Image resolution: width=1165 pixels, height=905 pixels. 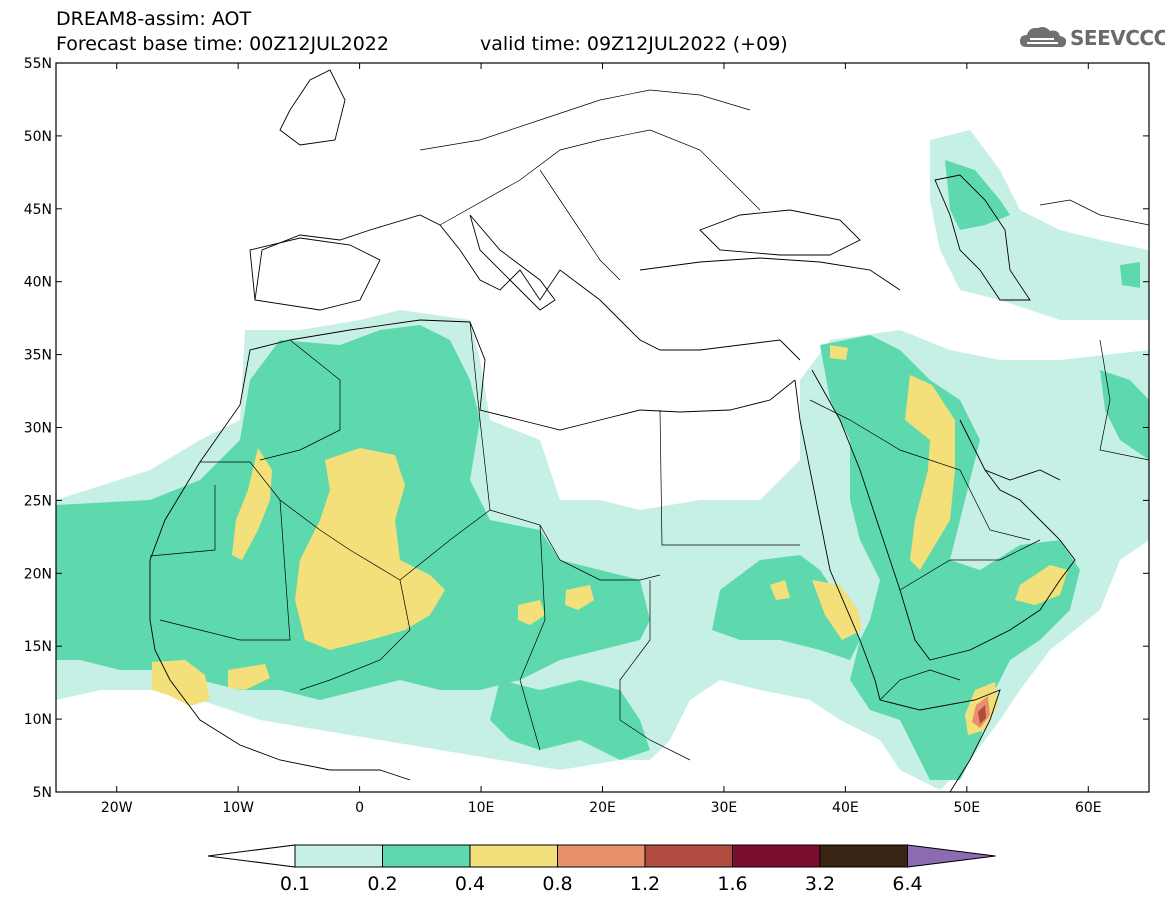 I want to click on lon-label: 10W, so click(x=238, y=808).